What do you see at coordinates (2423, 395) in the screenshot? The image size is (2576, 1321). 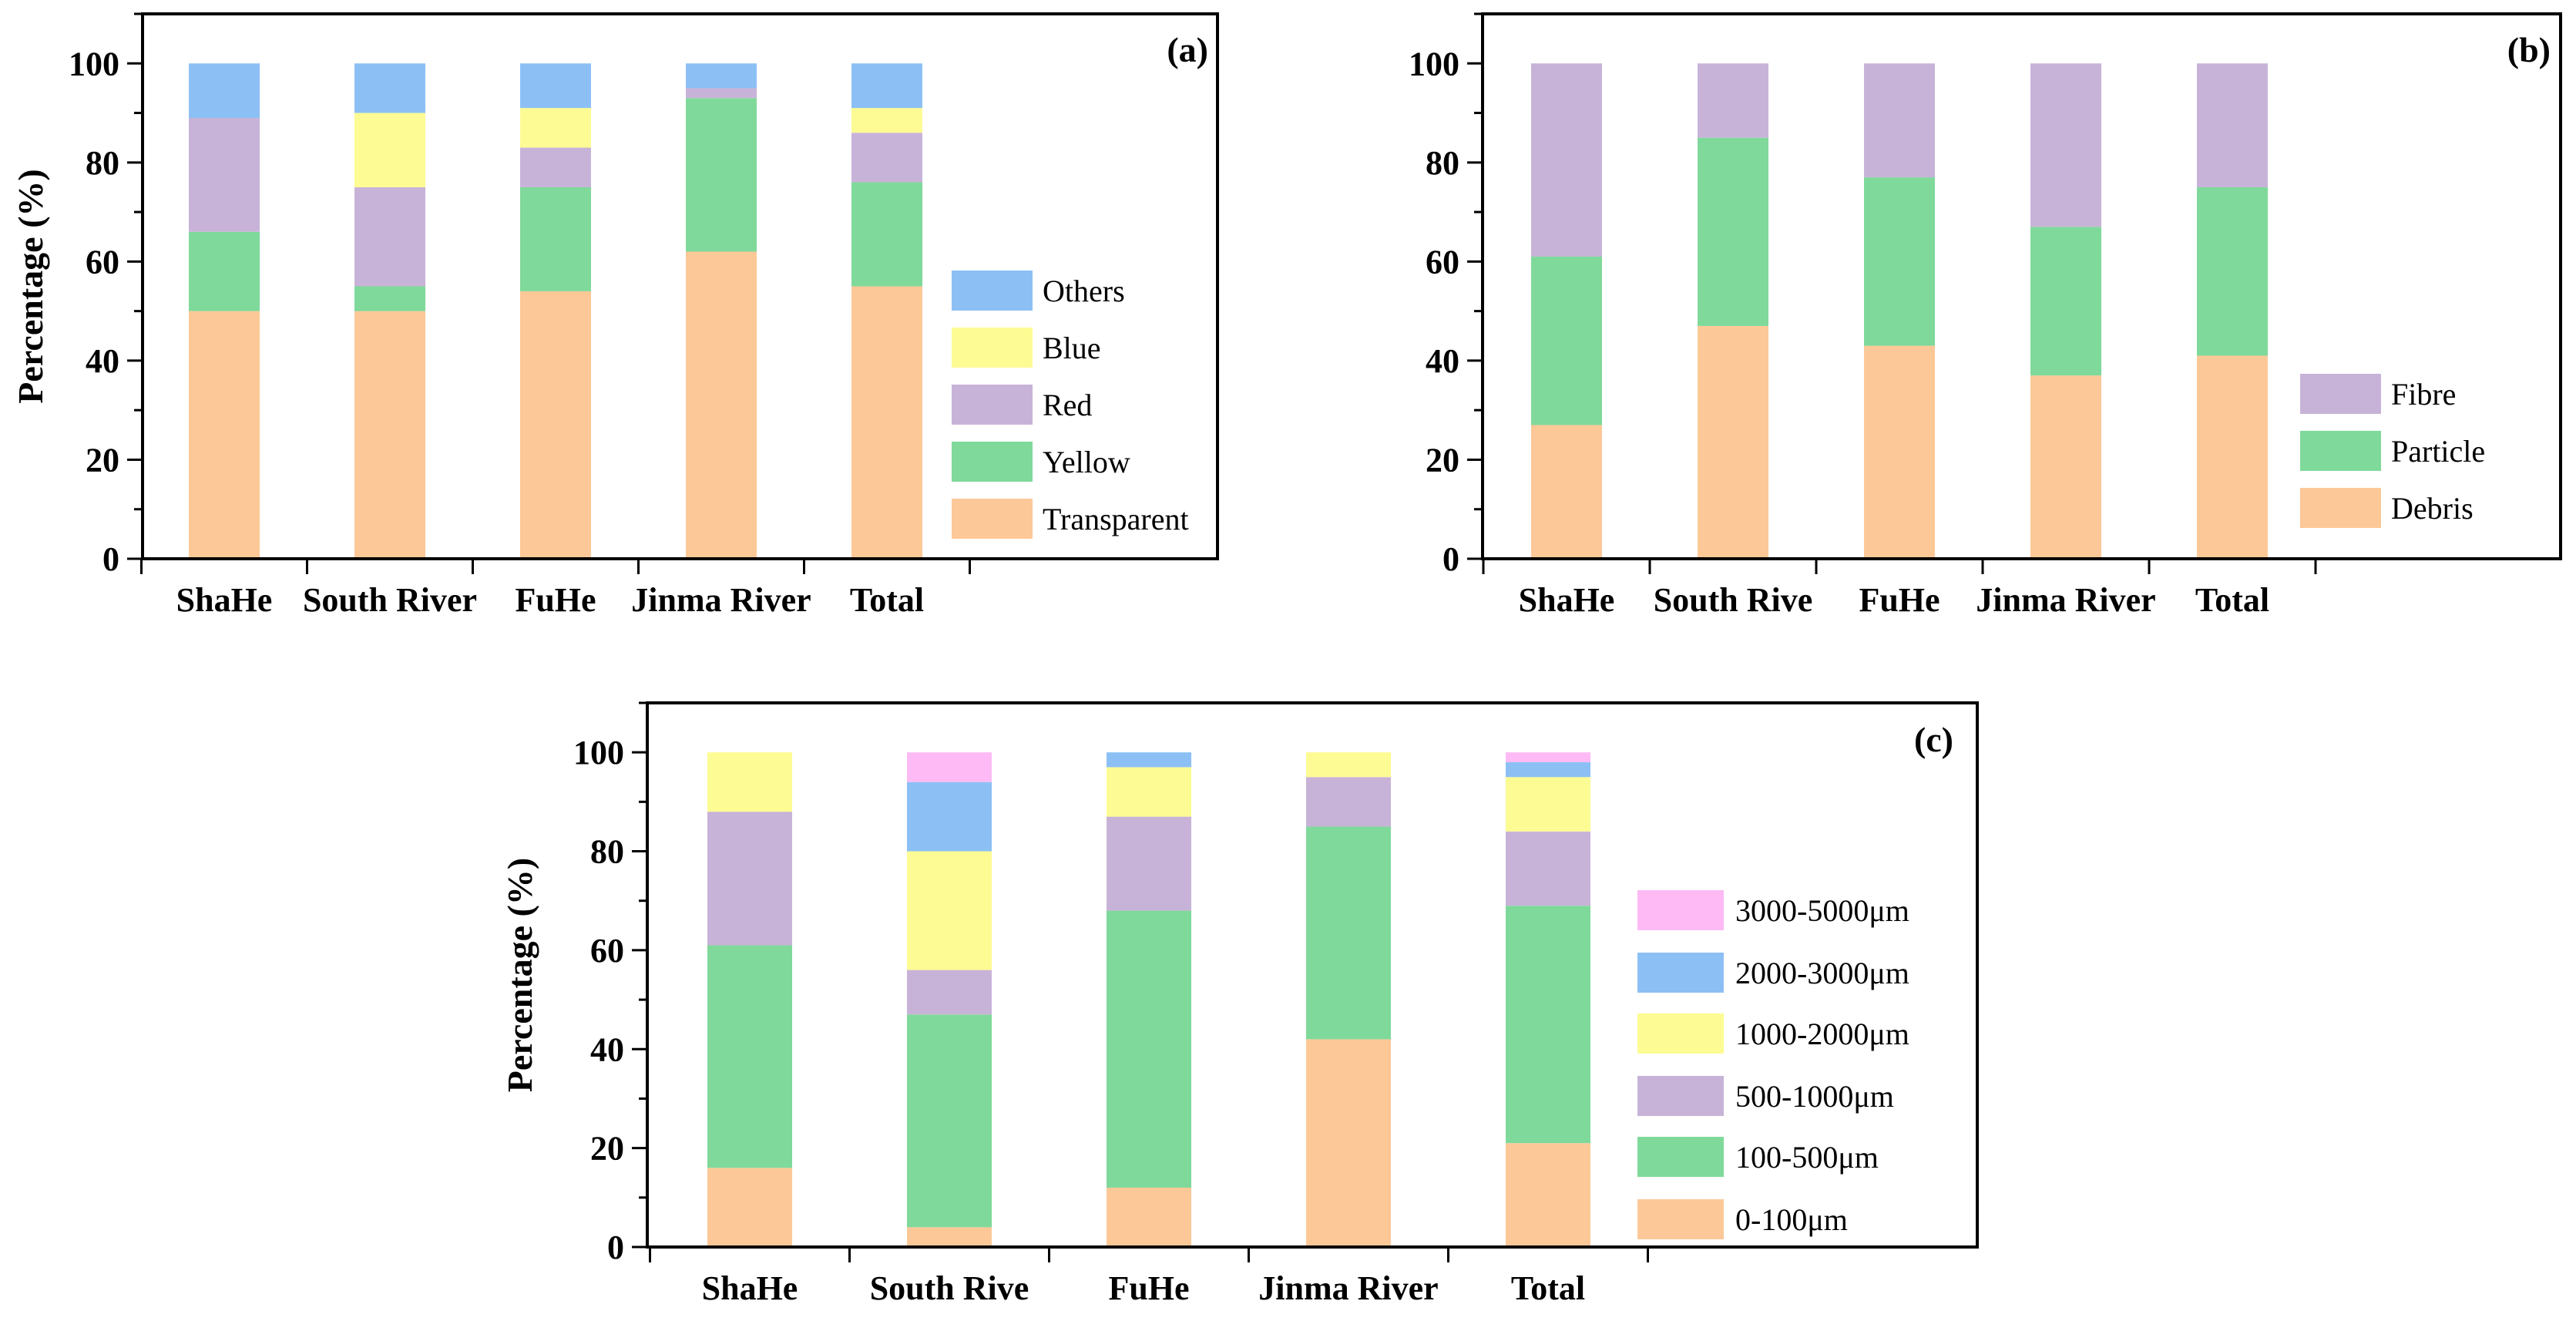 I see `legend-label: Fibre` at bounding box center [2423, 395].